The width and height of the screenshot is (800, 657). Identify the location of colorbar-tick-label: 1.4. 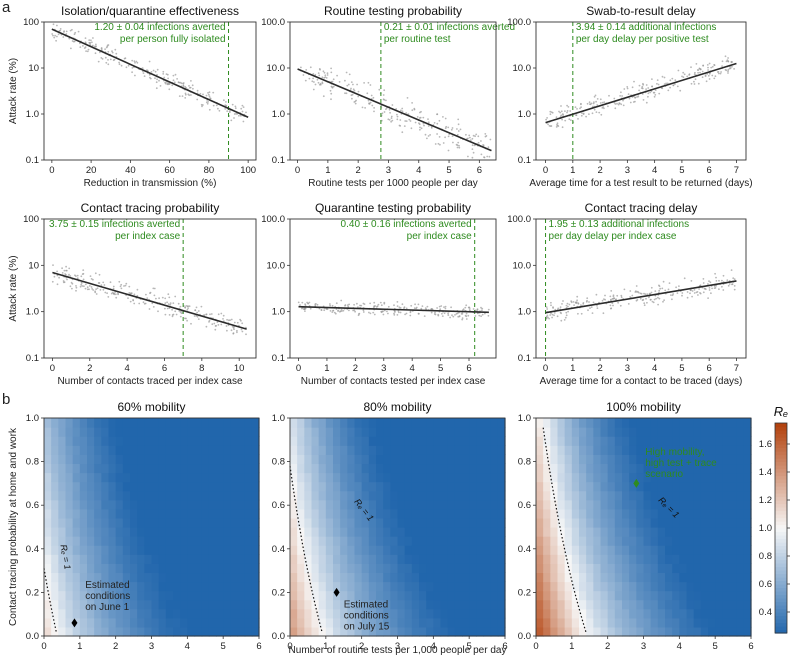
(765, 472).